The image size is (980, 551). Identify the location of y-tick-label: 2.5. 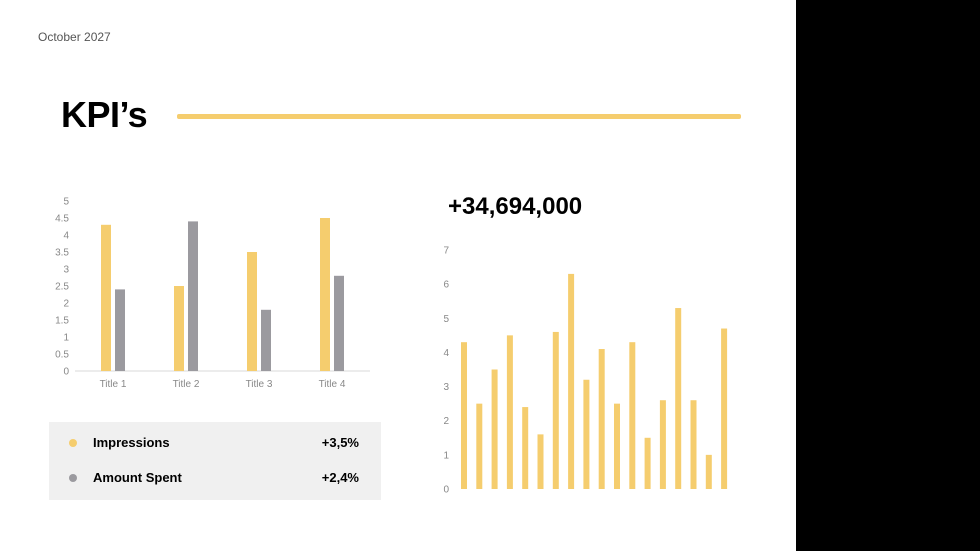
(62, 287).